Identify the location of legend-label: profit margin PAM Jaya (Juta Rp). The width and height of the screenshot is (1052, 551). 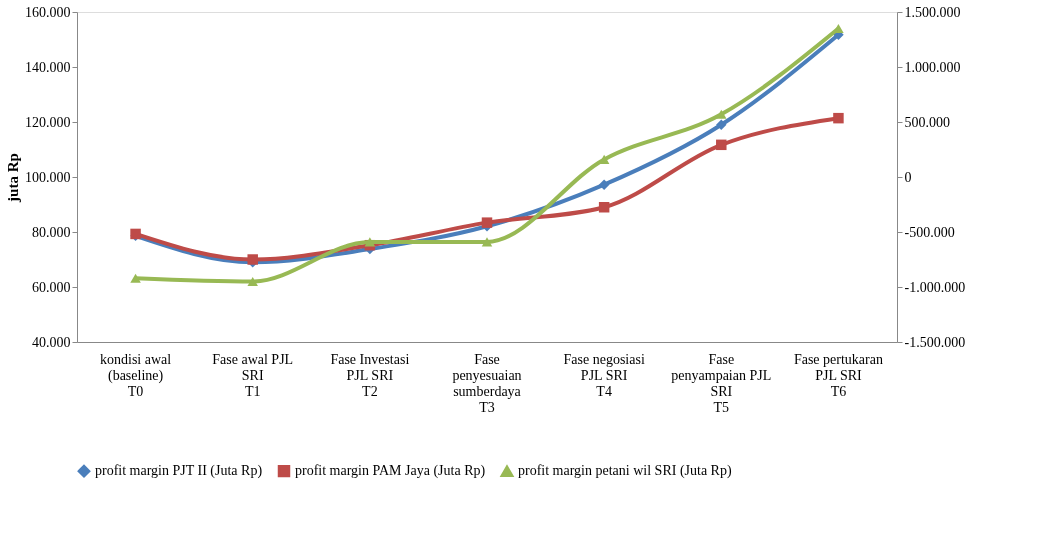
(390, 471).